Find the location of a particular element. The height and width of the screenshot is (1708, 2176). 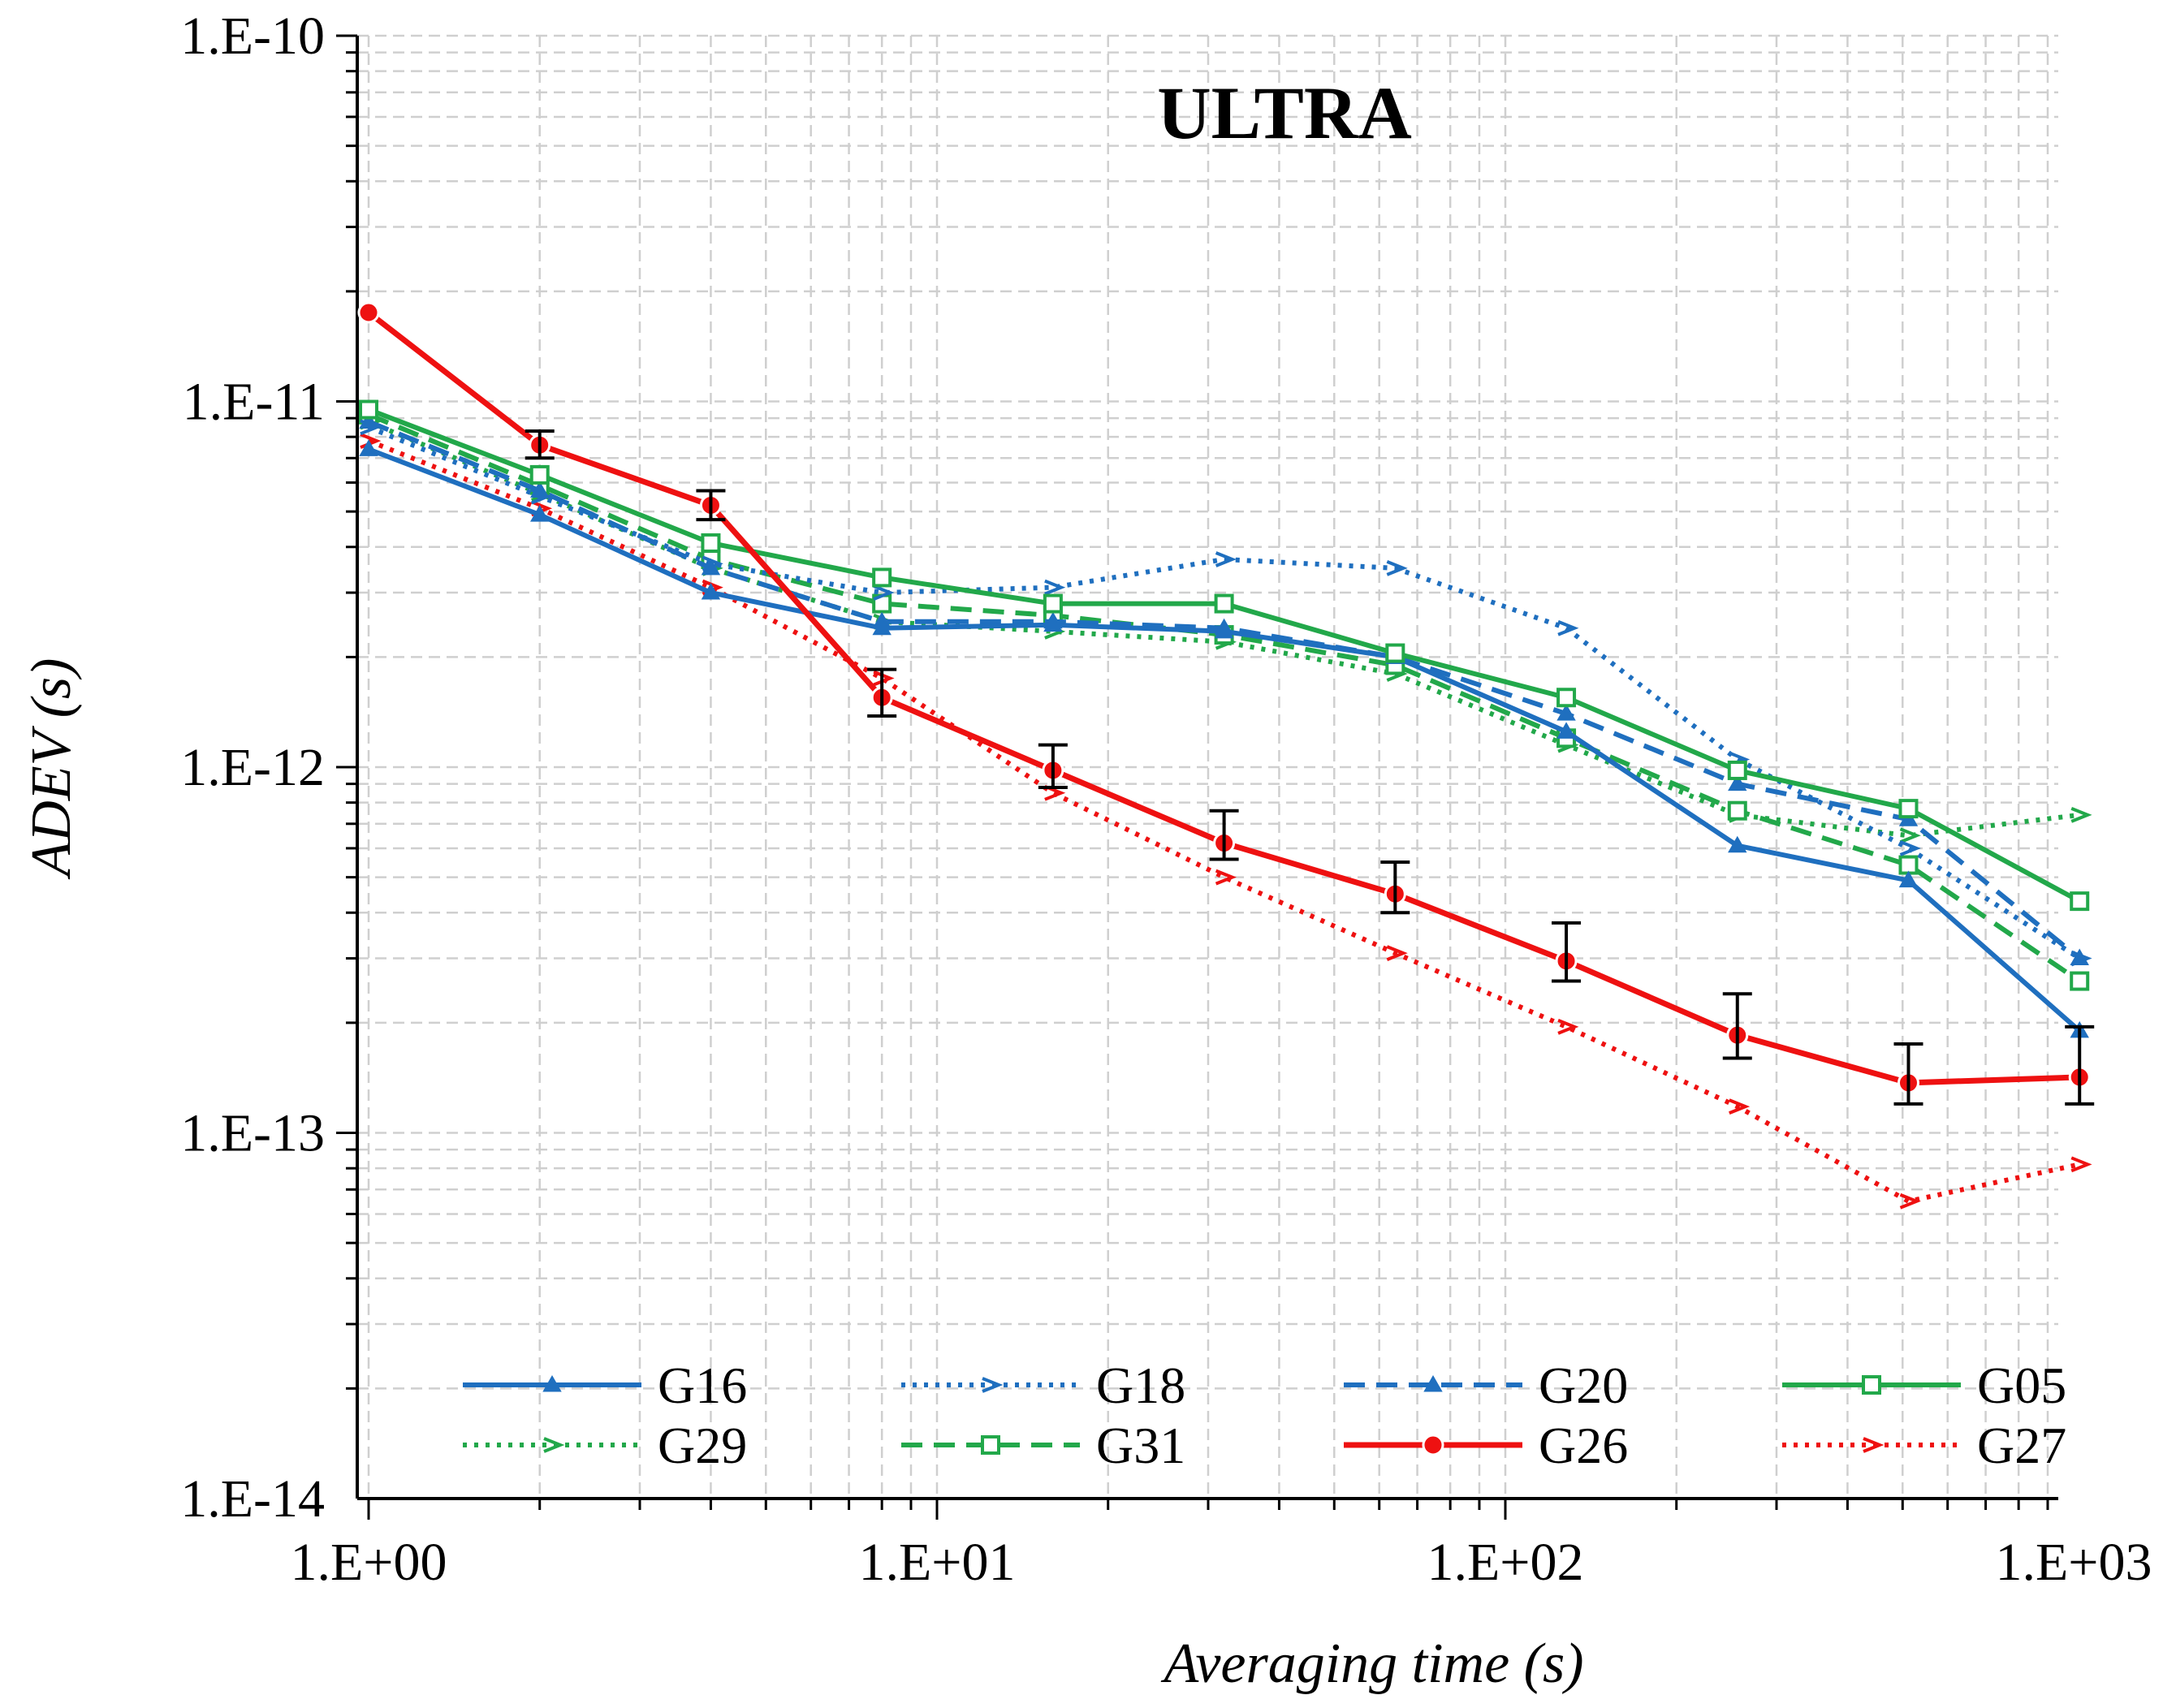

x-tick-label: 1.E+00 is located at coordinates (368, 1562).